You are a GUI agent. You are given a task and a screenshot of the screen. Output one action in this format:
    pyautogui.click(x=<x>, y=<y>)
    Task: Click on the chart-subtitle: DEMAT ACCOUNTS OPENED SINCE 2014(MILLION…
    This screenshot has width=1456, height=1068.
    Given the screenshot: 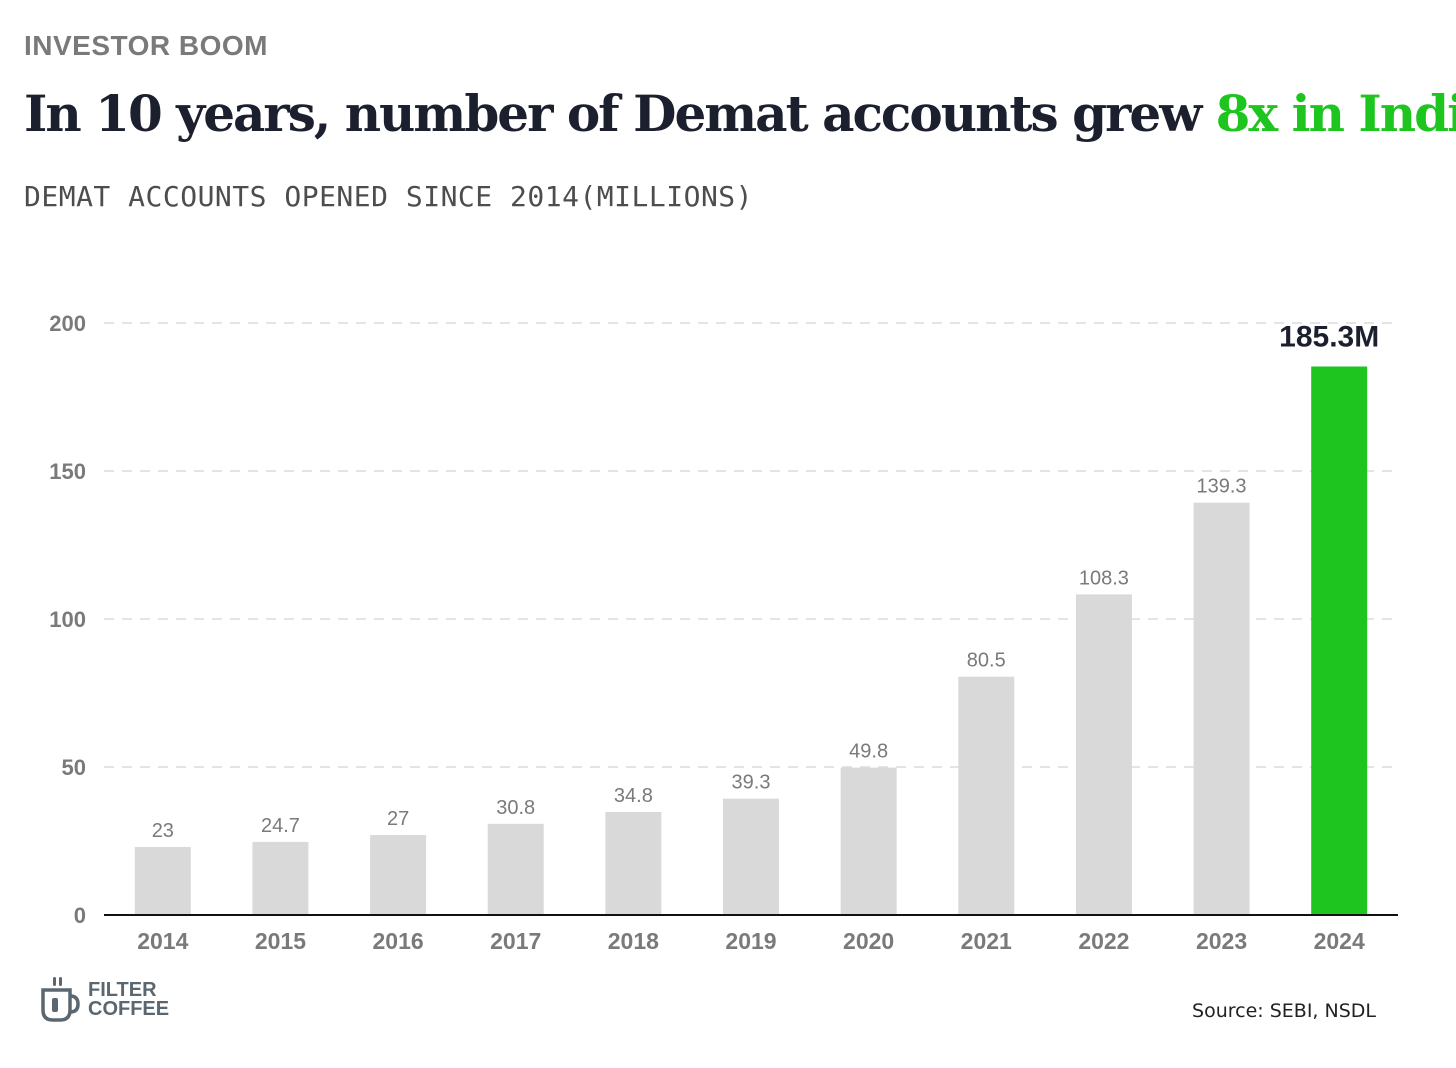 What is the action you would take?
    pyautogui.click(x=389, y=196)
    